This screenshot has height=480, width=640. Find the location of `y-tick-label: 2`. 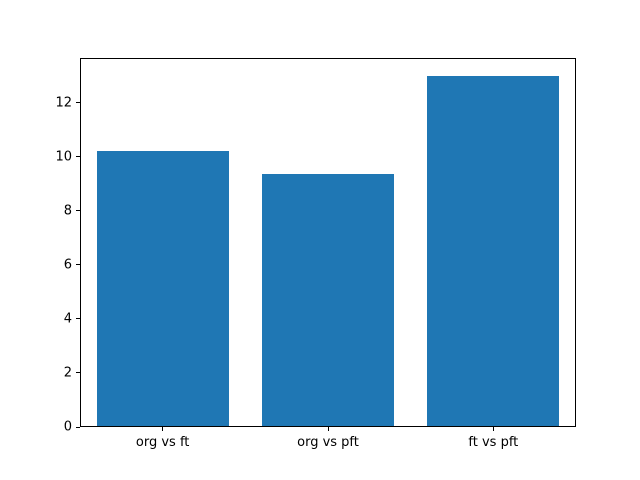

y-tick-label: 2 is located at coordinates (67, 373).